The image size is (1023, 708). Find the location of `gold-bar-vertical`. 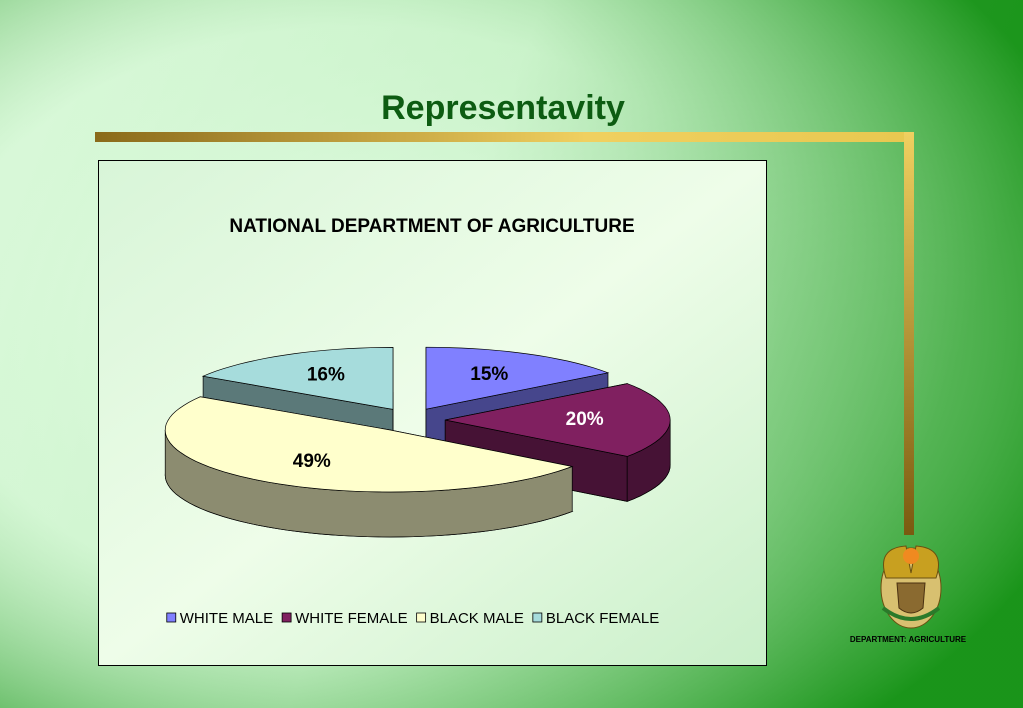

gold-bar-vertical is located at coordinates (909, 333).